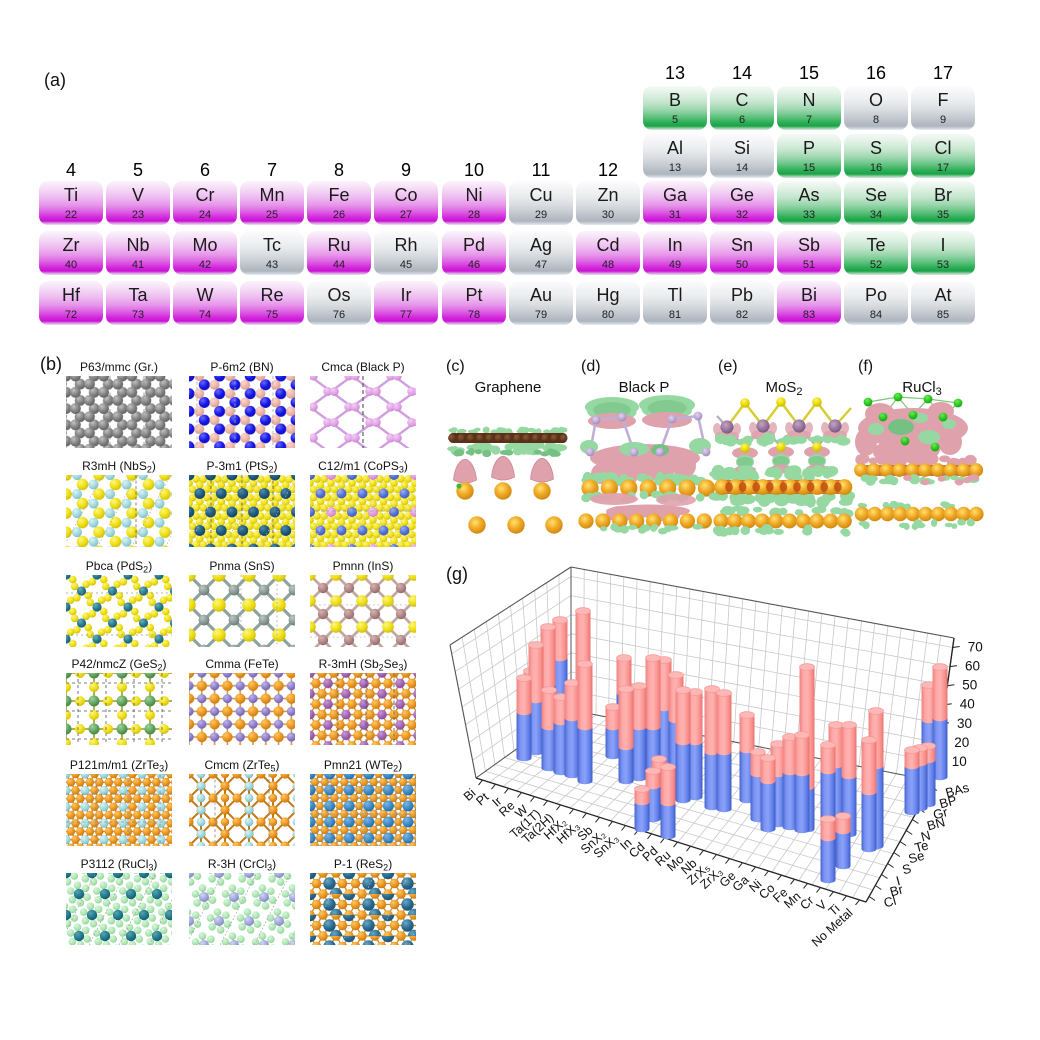 The height and width of the screenshot is (1040, 1040). I want to click on svg-text: Gr, so click(940, 813).